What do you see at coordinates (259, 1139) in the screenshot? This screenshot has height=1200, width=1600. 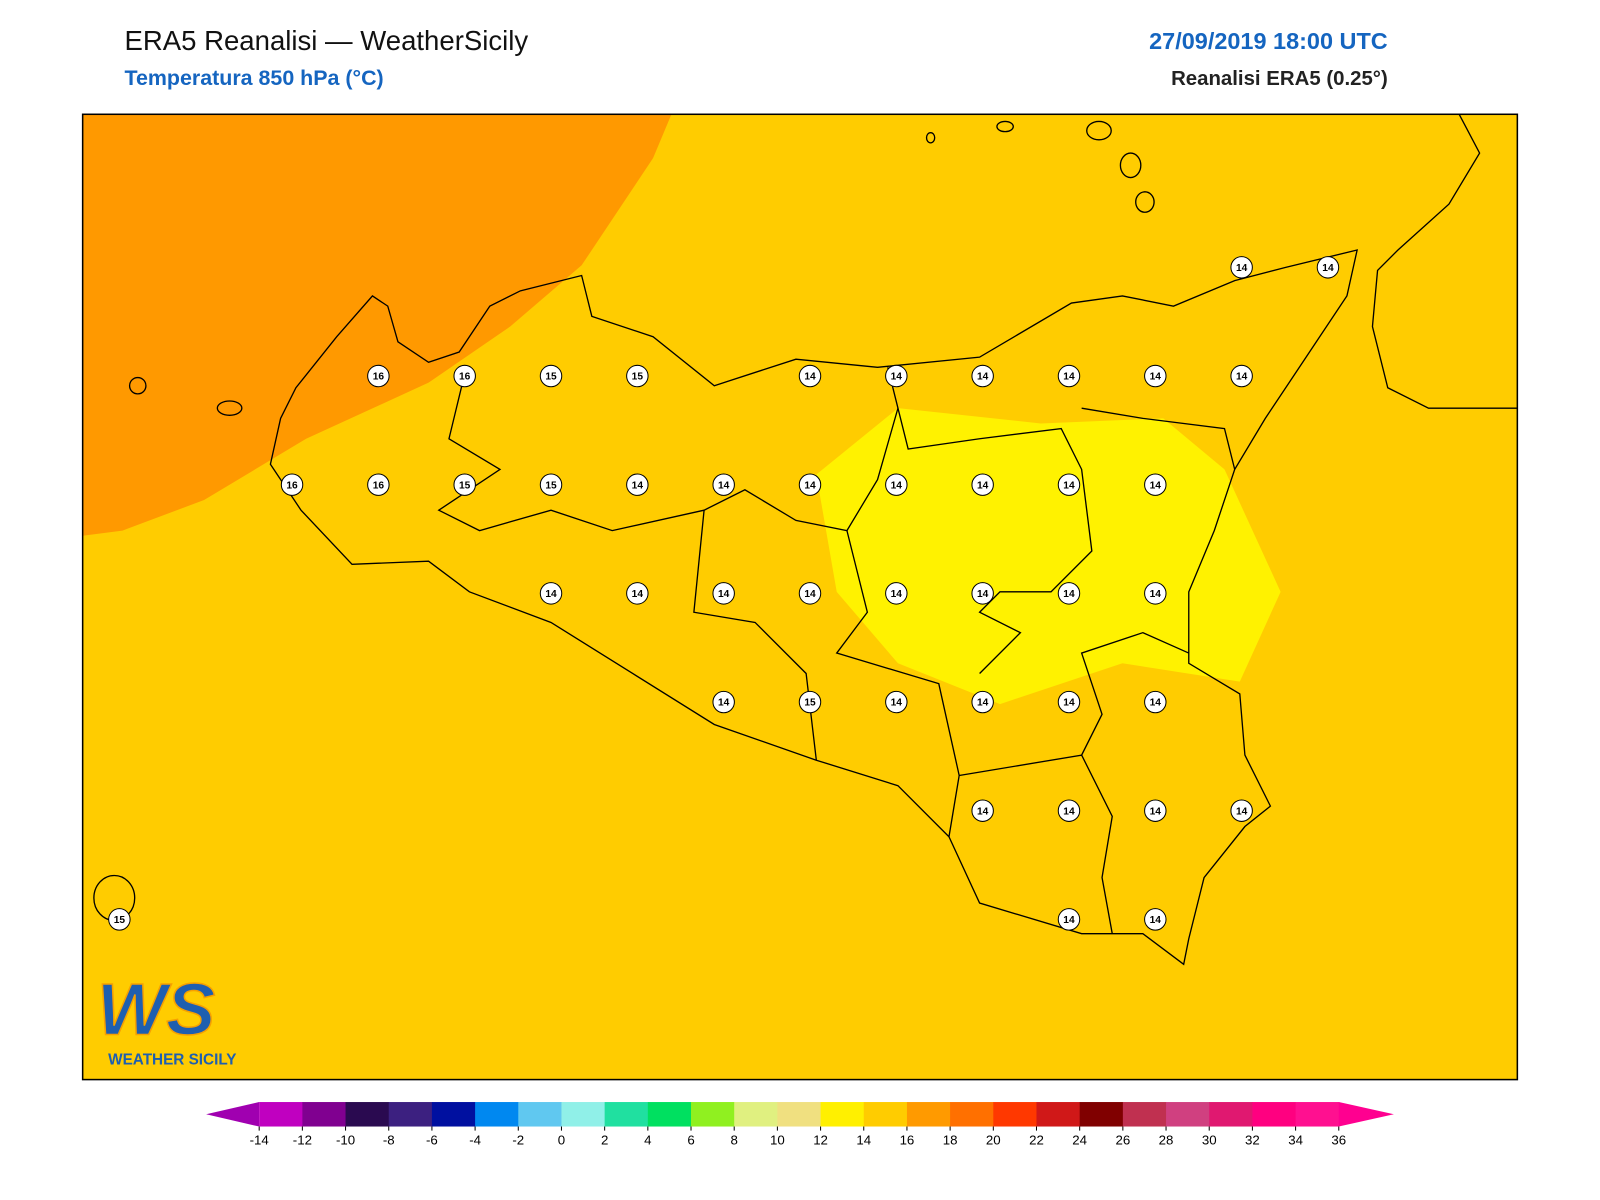 I see `colorbar-tick-label: -14` at bounding box center [259, 1139].